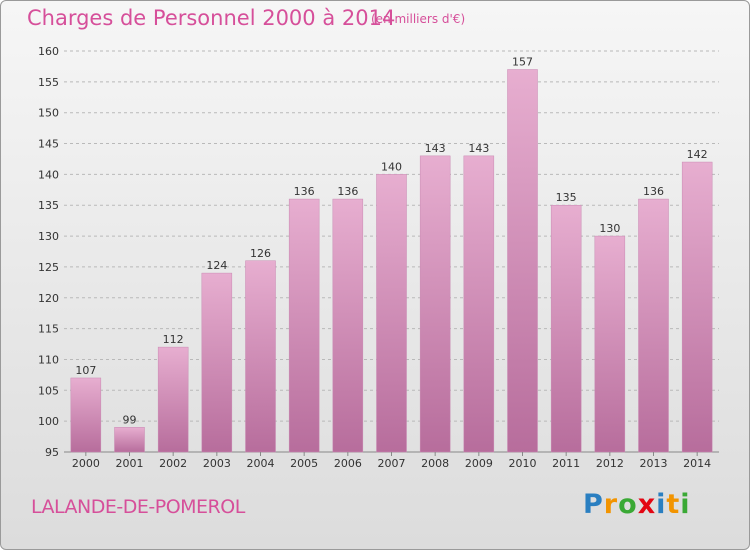  Describe the element at coordinates (48, 359) in the screenshot. I see `y-tick-label: 110` at that location.